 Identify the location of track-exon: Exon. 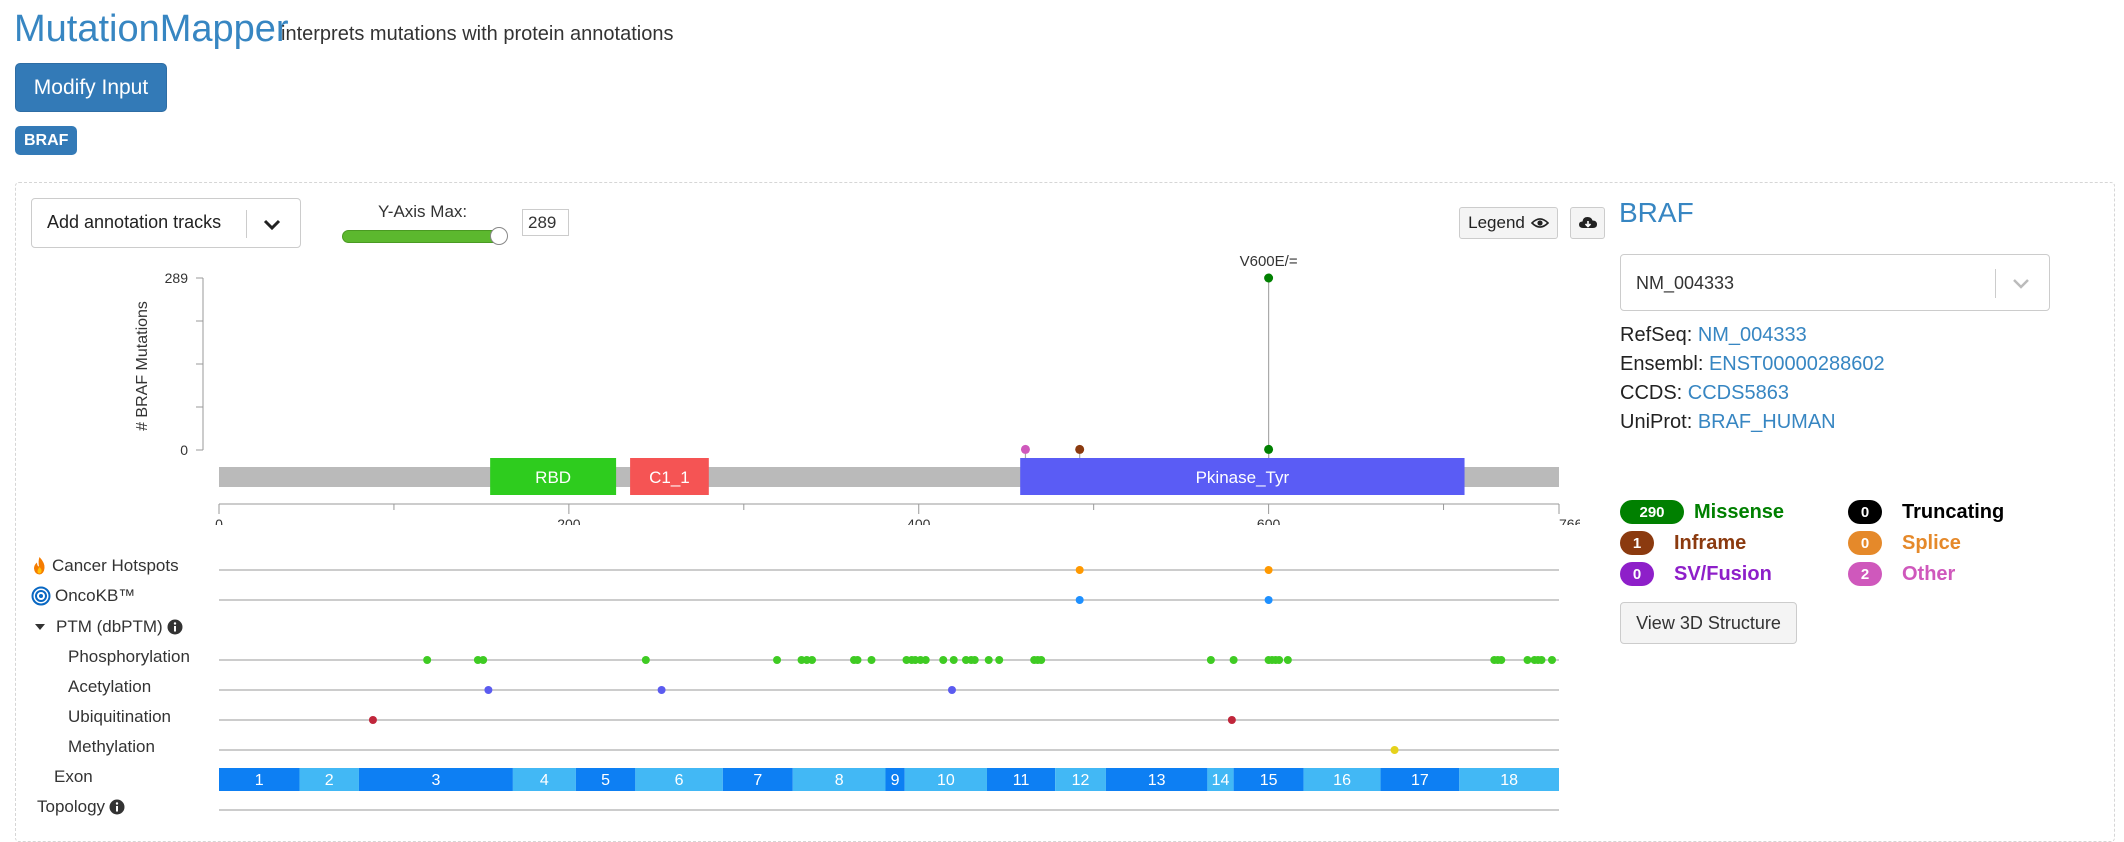
(73, 777).